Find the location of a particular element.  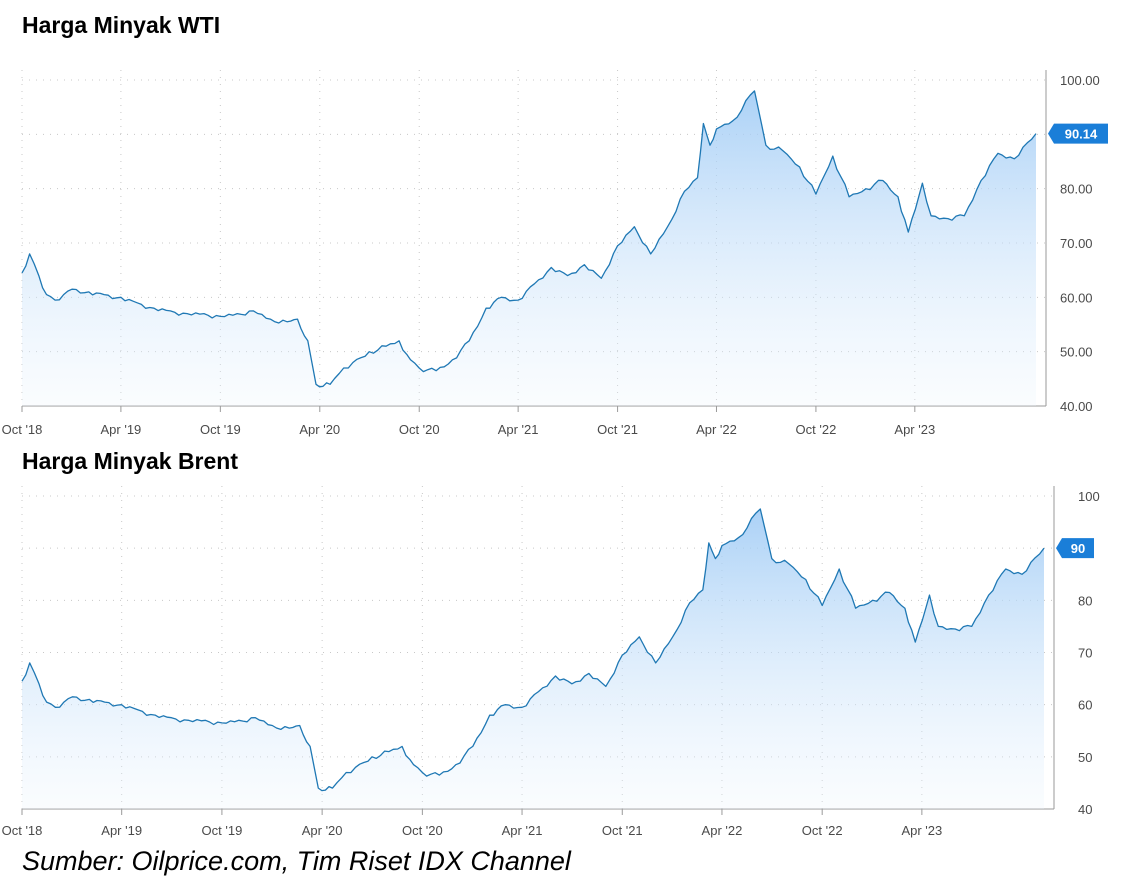

y-tick-label: 70 is located at coordinates (1085, 653).